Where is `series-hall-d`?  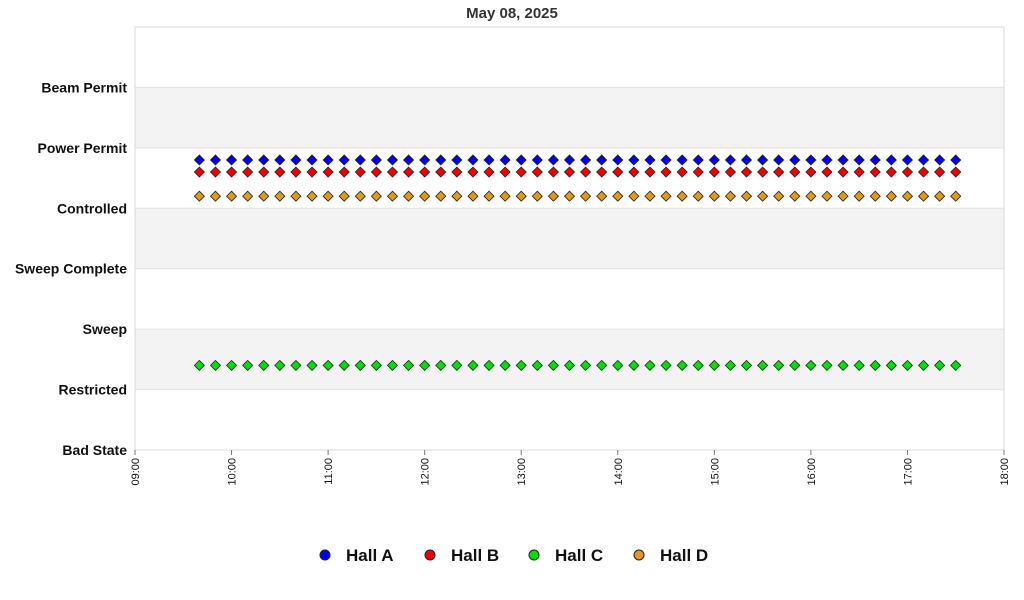 series-hall-d is located at coordinates (577, 196).